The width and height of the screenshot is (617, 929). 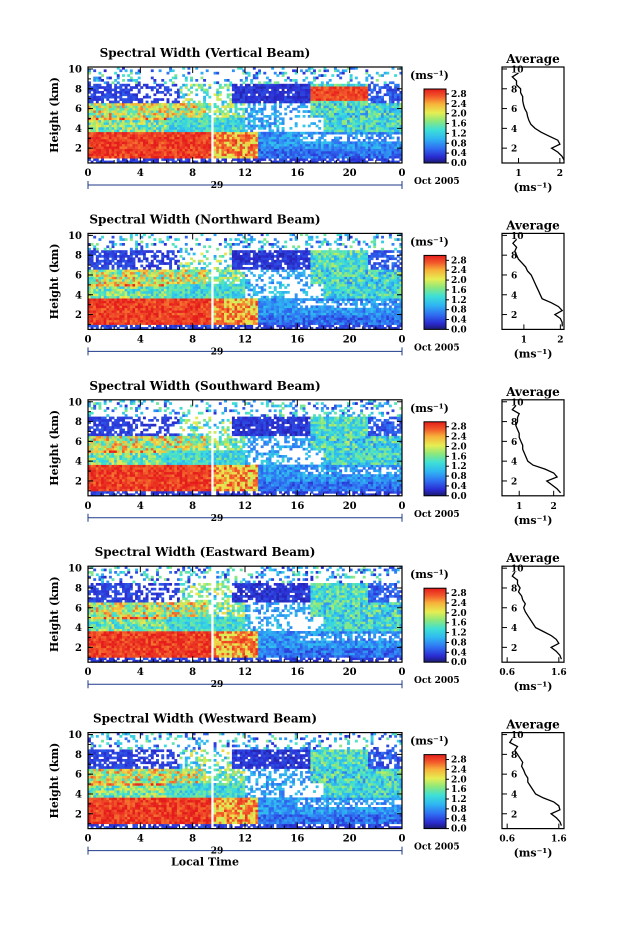 What do you see at coordinates (75, 69) in the screenshot?
I see `y-tick-label: 10` at bounding box center [75, 69].